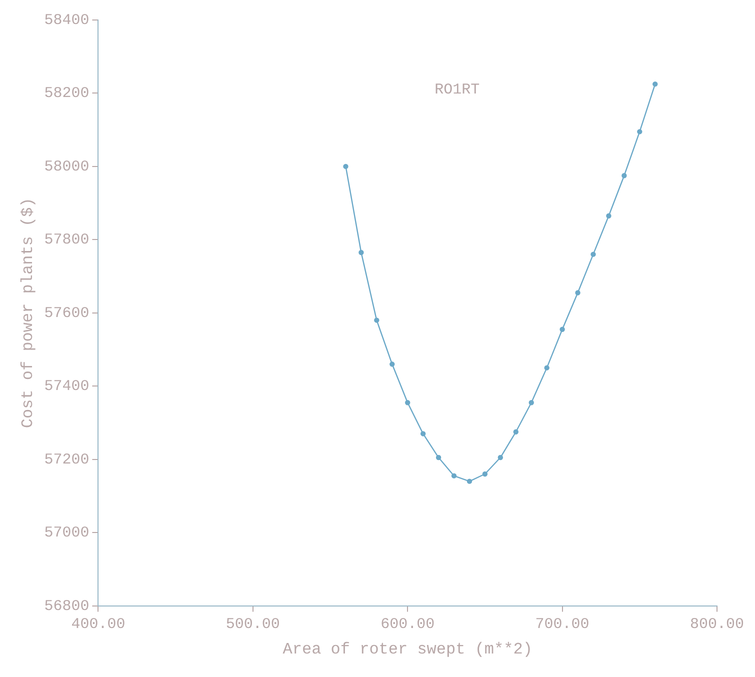 The image size is (755, 677). I want to click on y-tick-label: 57800, so click(67, 240).